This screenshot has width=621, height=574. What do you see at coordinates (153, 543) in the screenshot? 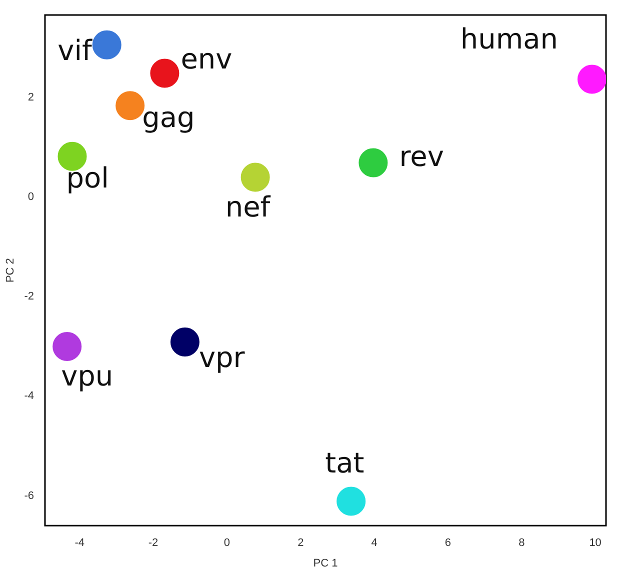
I see `x-tick-label: -2` at bounding box center [153, 543].